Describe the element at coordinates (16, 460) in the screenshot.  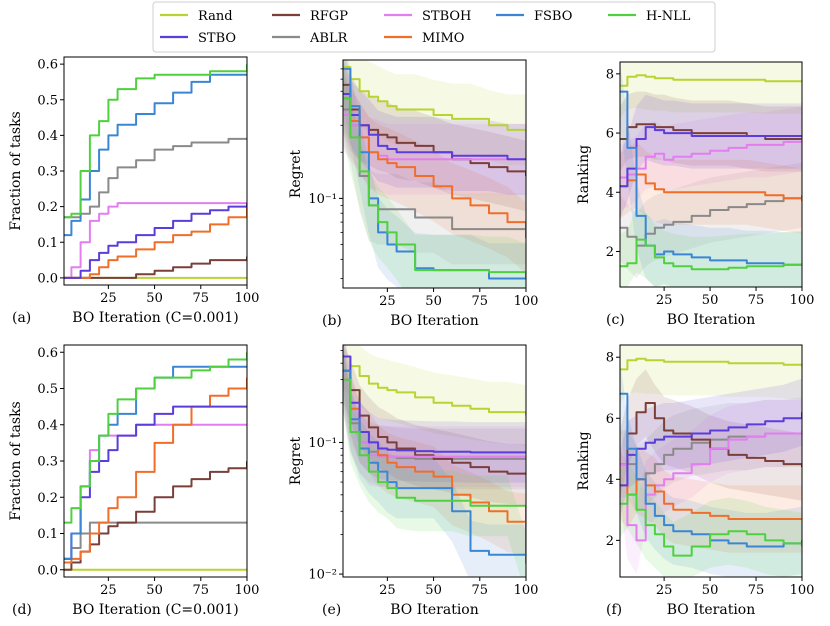
I see `y-axis-label: Fraction of tasks` at that location.